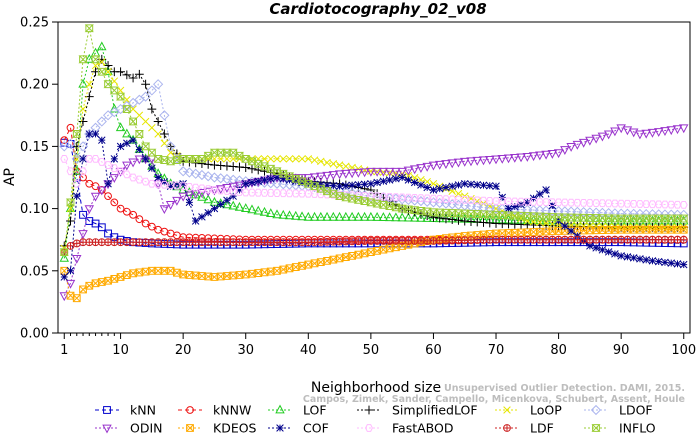 The height and width of the screenshot is (434, 698). What do you see at coordinates (232, 410) in the screenshot?
I see `legend-label: kNNW` at bounding box center [232, 410].